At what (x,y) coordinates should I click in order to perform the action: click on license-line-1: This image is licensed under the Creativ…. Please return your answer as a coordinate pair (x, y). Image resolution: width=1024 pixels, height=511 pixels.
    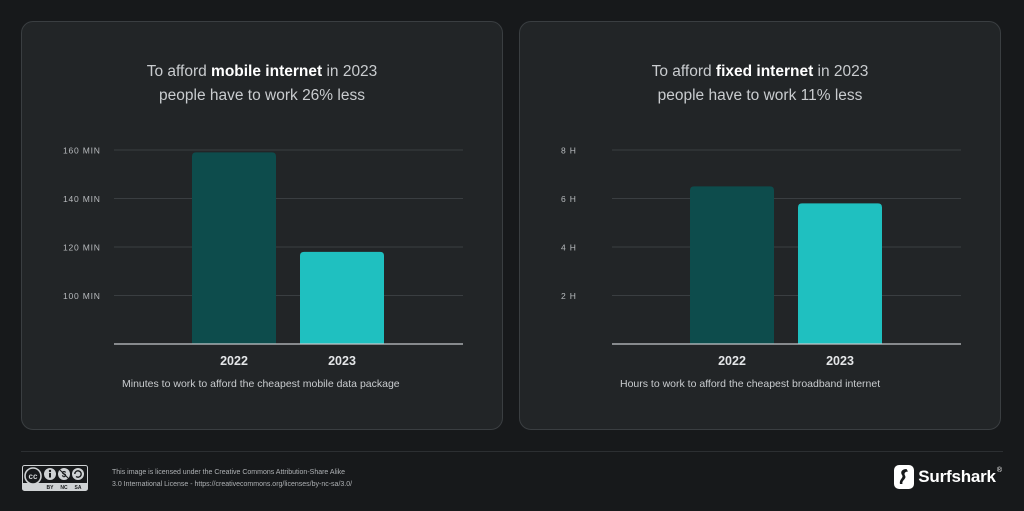
    Looking at the image, I should click on (229, 472).